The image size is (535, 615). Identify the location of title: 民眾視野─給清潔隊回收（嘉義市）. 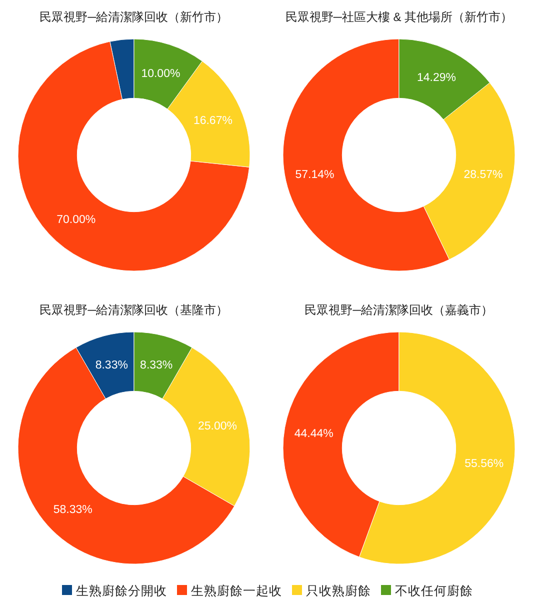
(399, 310).